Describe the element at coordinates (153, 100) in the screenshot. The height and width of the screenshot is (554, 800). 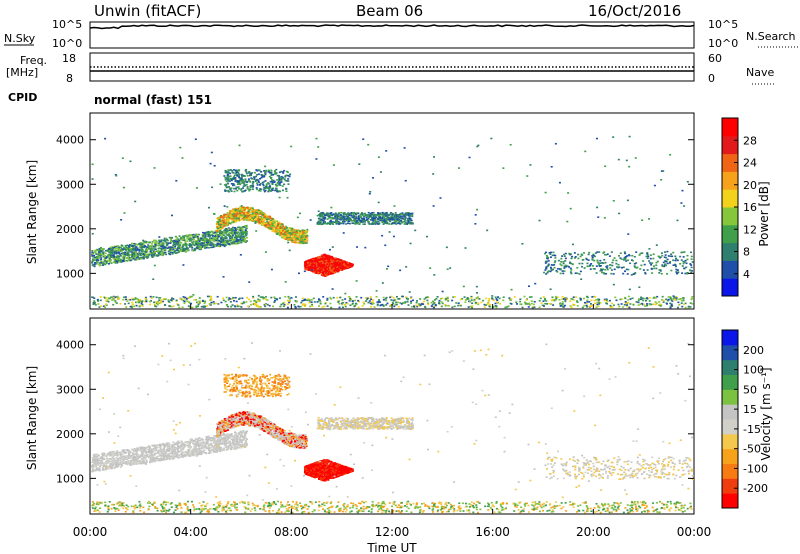
I see `cpid-value: normal (fast) 151` at that location.